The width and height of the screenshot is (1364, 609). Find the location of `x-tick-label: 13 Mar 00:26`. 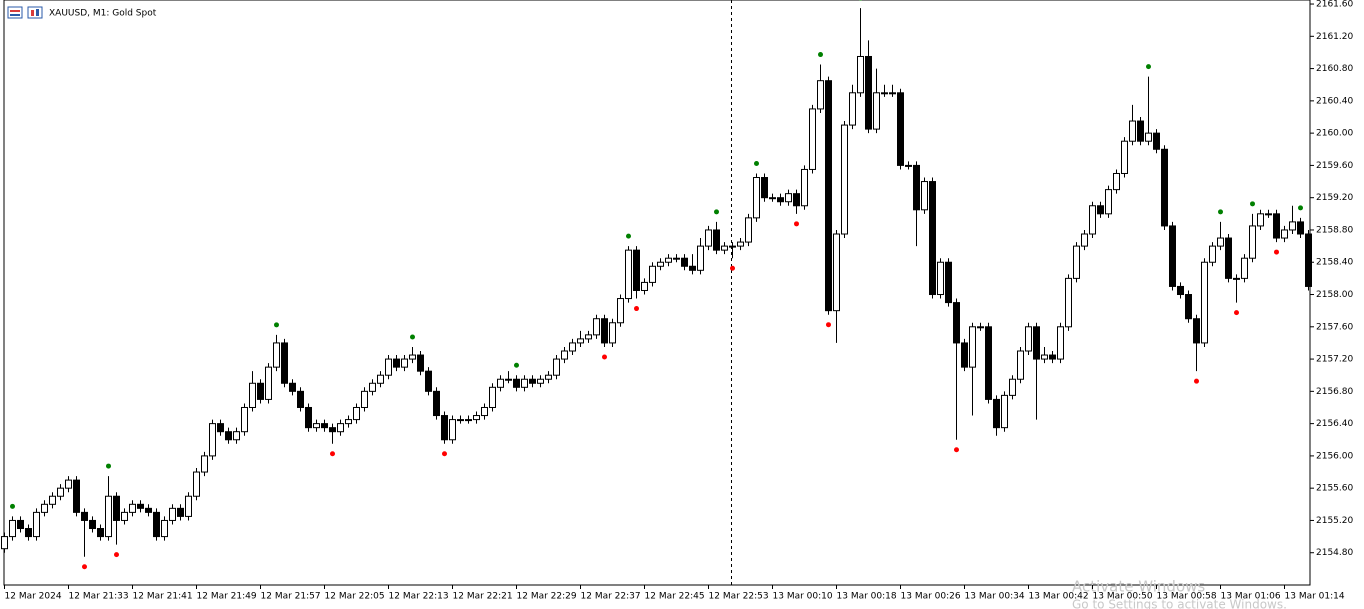

x-tick-label: 13 Mar 00:26 is located at coordinates (931, 597).